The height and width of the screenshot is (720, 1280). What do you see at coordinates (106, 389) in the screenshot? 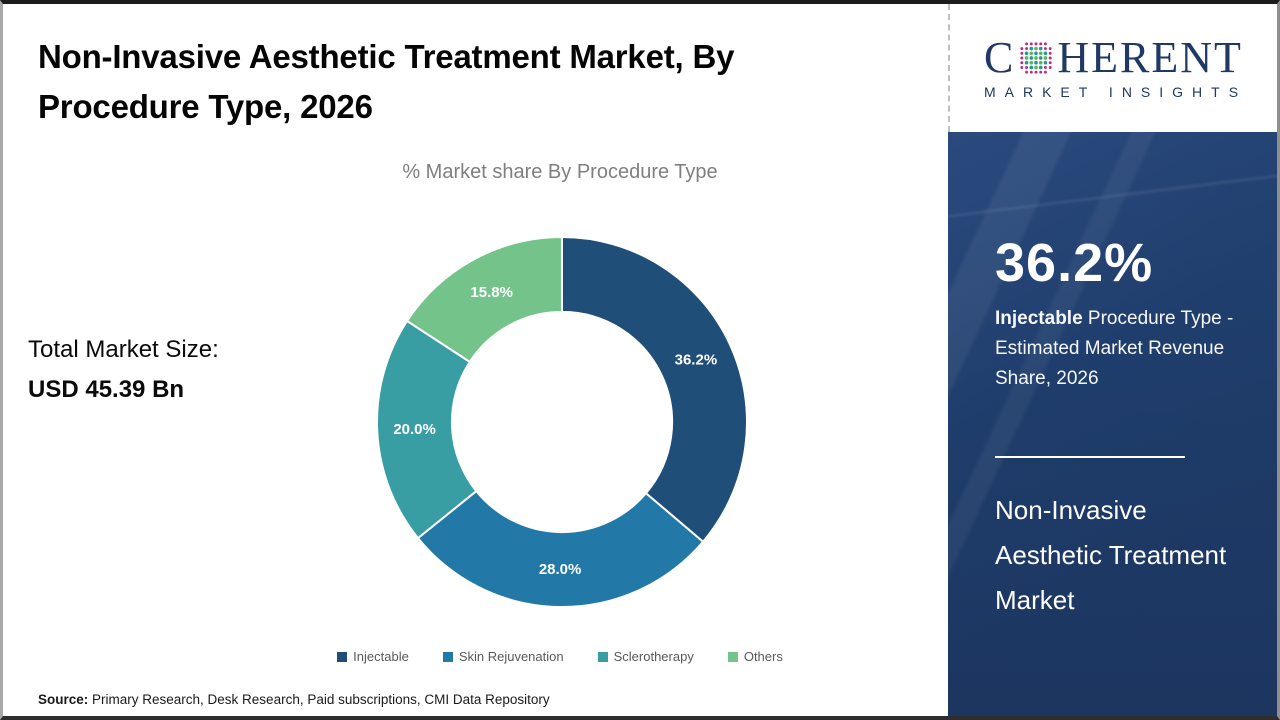
I see `total-market-value: USD 45.39 Bn` at bounding box center [106, 389].